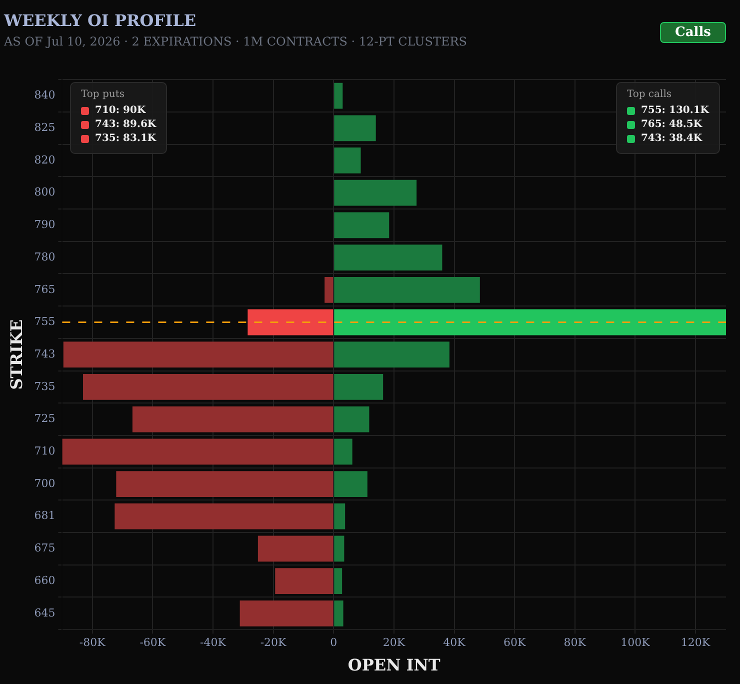 This screenshot has height=684, width=740. I want to click on y-tick-label: 800, so click(45, 192).